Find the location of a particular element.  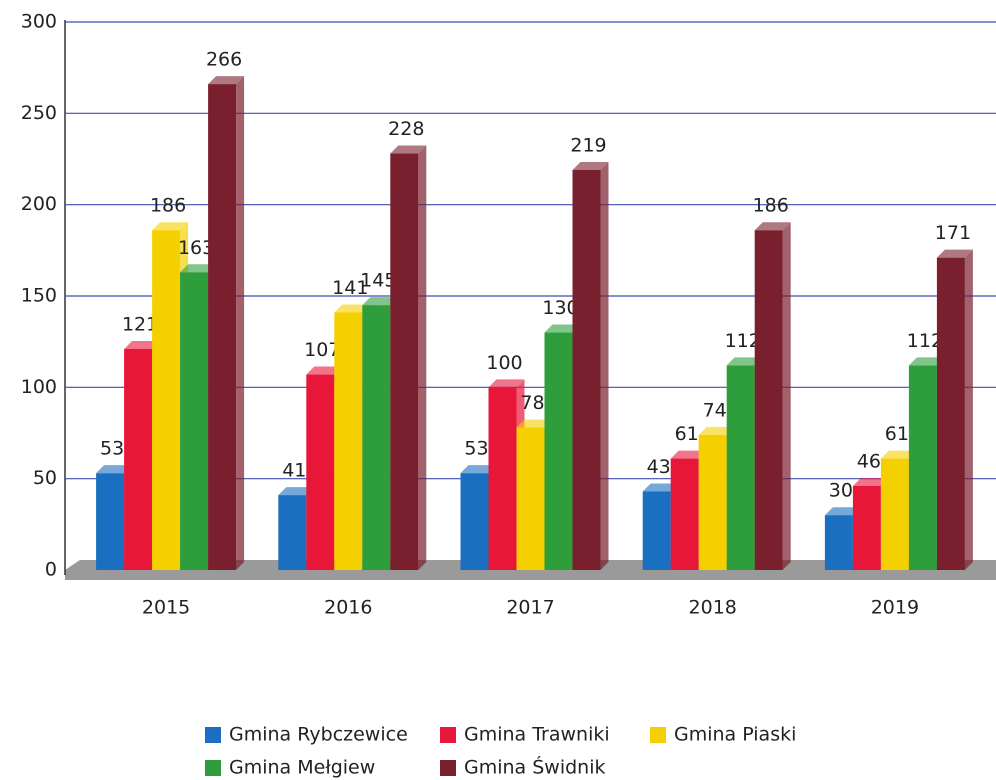

y-tick-label: 300 is located at coordinates (39, 22).